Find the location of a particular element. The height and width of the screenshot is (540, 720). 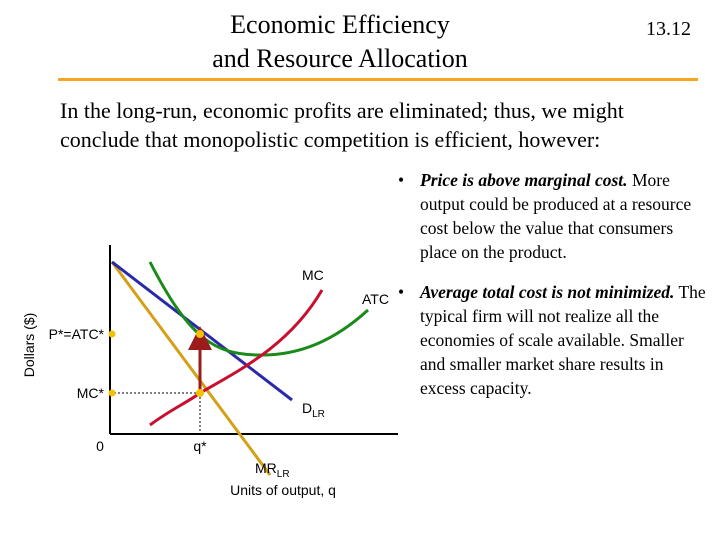

mc-axis-point is located at coordinates (112, 393).